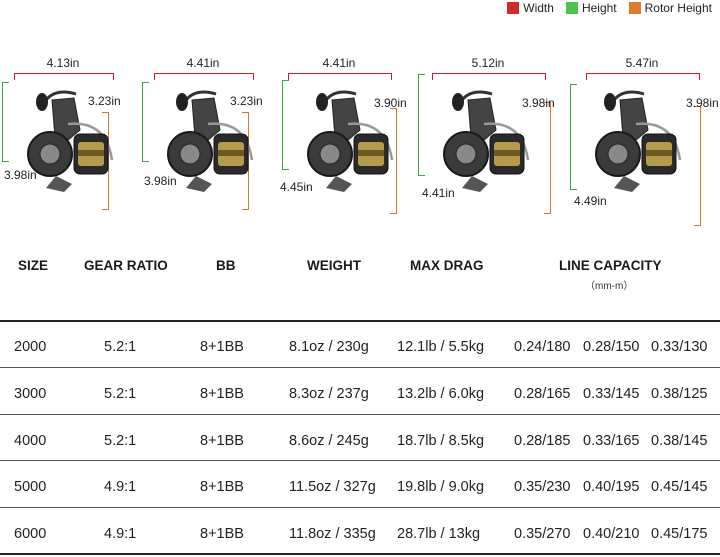 The width and height of the screenshot is (720, 557). What do you see at coordinates (538, 8) in the screenshot?
I see `legend-label-width: Width` at bounding box center [538, 8].